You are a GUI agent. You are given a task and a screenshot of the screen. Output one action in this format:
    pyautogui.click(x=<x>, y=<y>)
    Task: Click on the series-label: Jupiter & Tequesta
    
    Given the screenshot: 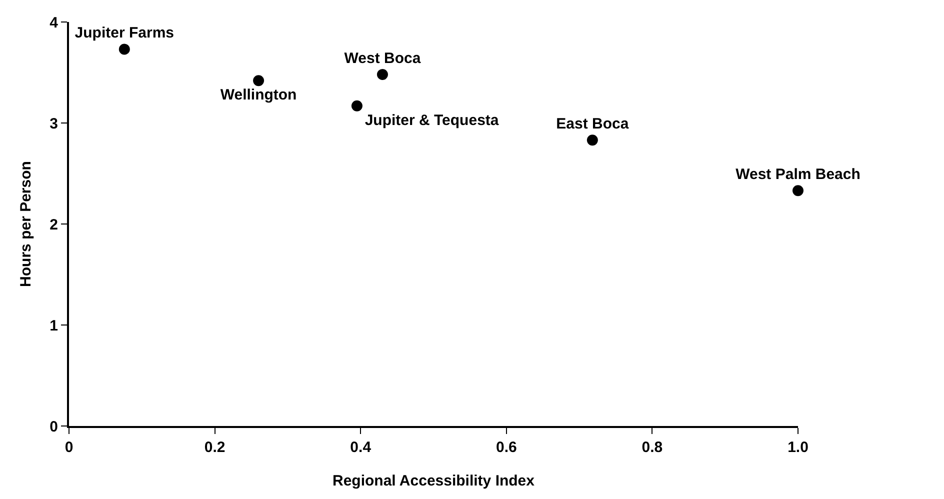 What is the action you would take?
    pyautogui.click(x=432, y=120)
    